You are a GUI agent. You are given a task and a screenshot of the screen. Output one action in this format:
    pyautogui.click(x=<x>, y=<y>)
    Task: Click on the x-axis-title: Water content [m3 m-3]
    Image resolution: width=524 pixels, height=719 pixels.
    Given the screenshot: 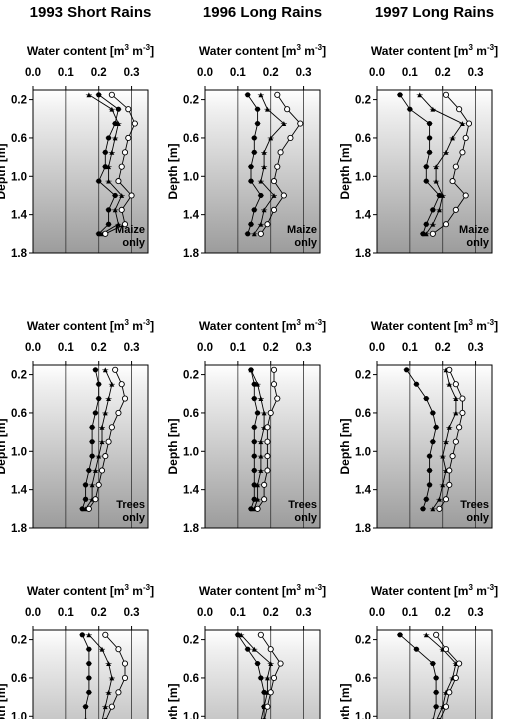 What is the action you would take?
    pyautogui.click(x=90, y=325)
    